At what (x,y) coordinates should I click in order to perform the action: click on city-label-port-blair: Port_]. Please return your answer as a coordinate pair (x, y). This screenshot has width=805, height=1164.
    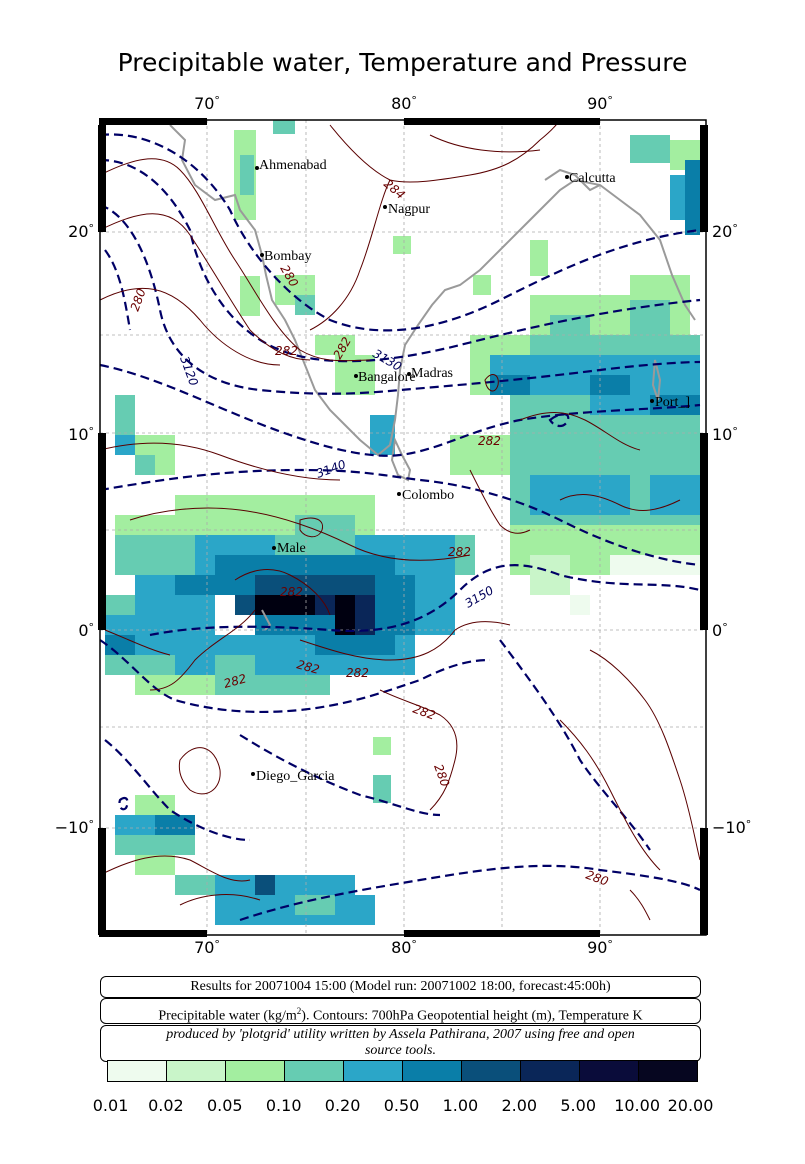
    Looking at the image, I should click on (672, 402).